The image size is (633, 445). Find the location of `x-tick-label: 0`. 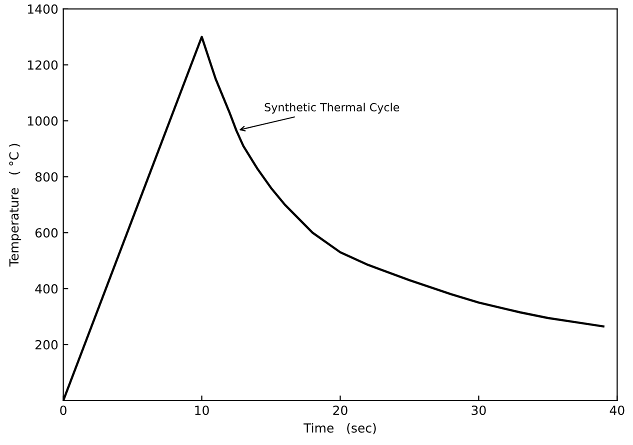

x-tick-label: 0 is located at coordinates (63, 411).